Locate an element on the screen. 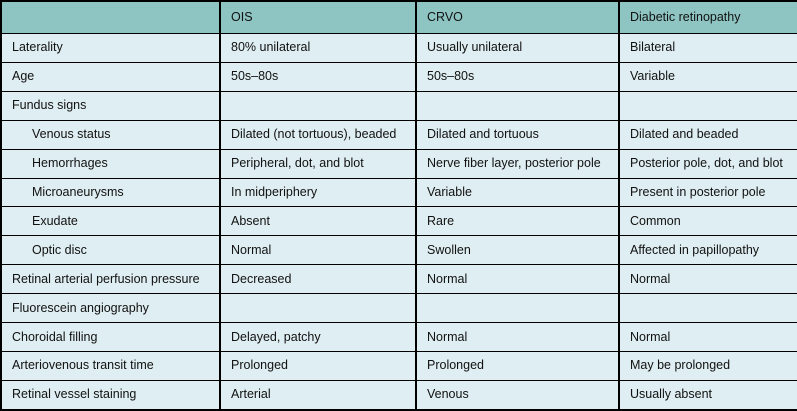 This screenshot has width=797, height=411. cell-crvo: Prolonged is located at coordinates (517, 365).